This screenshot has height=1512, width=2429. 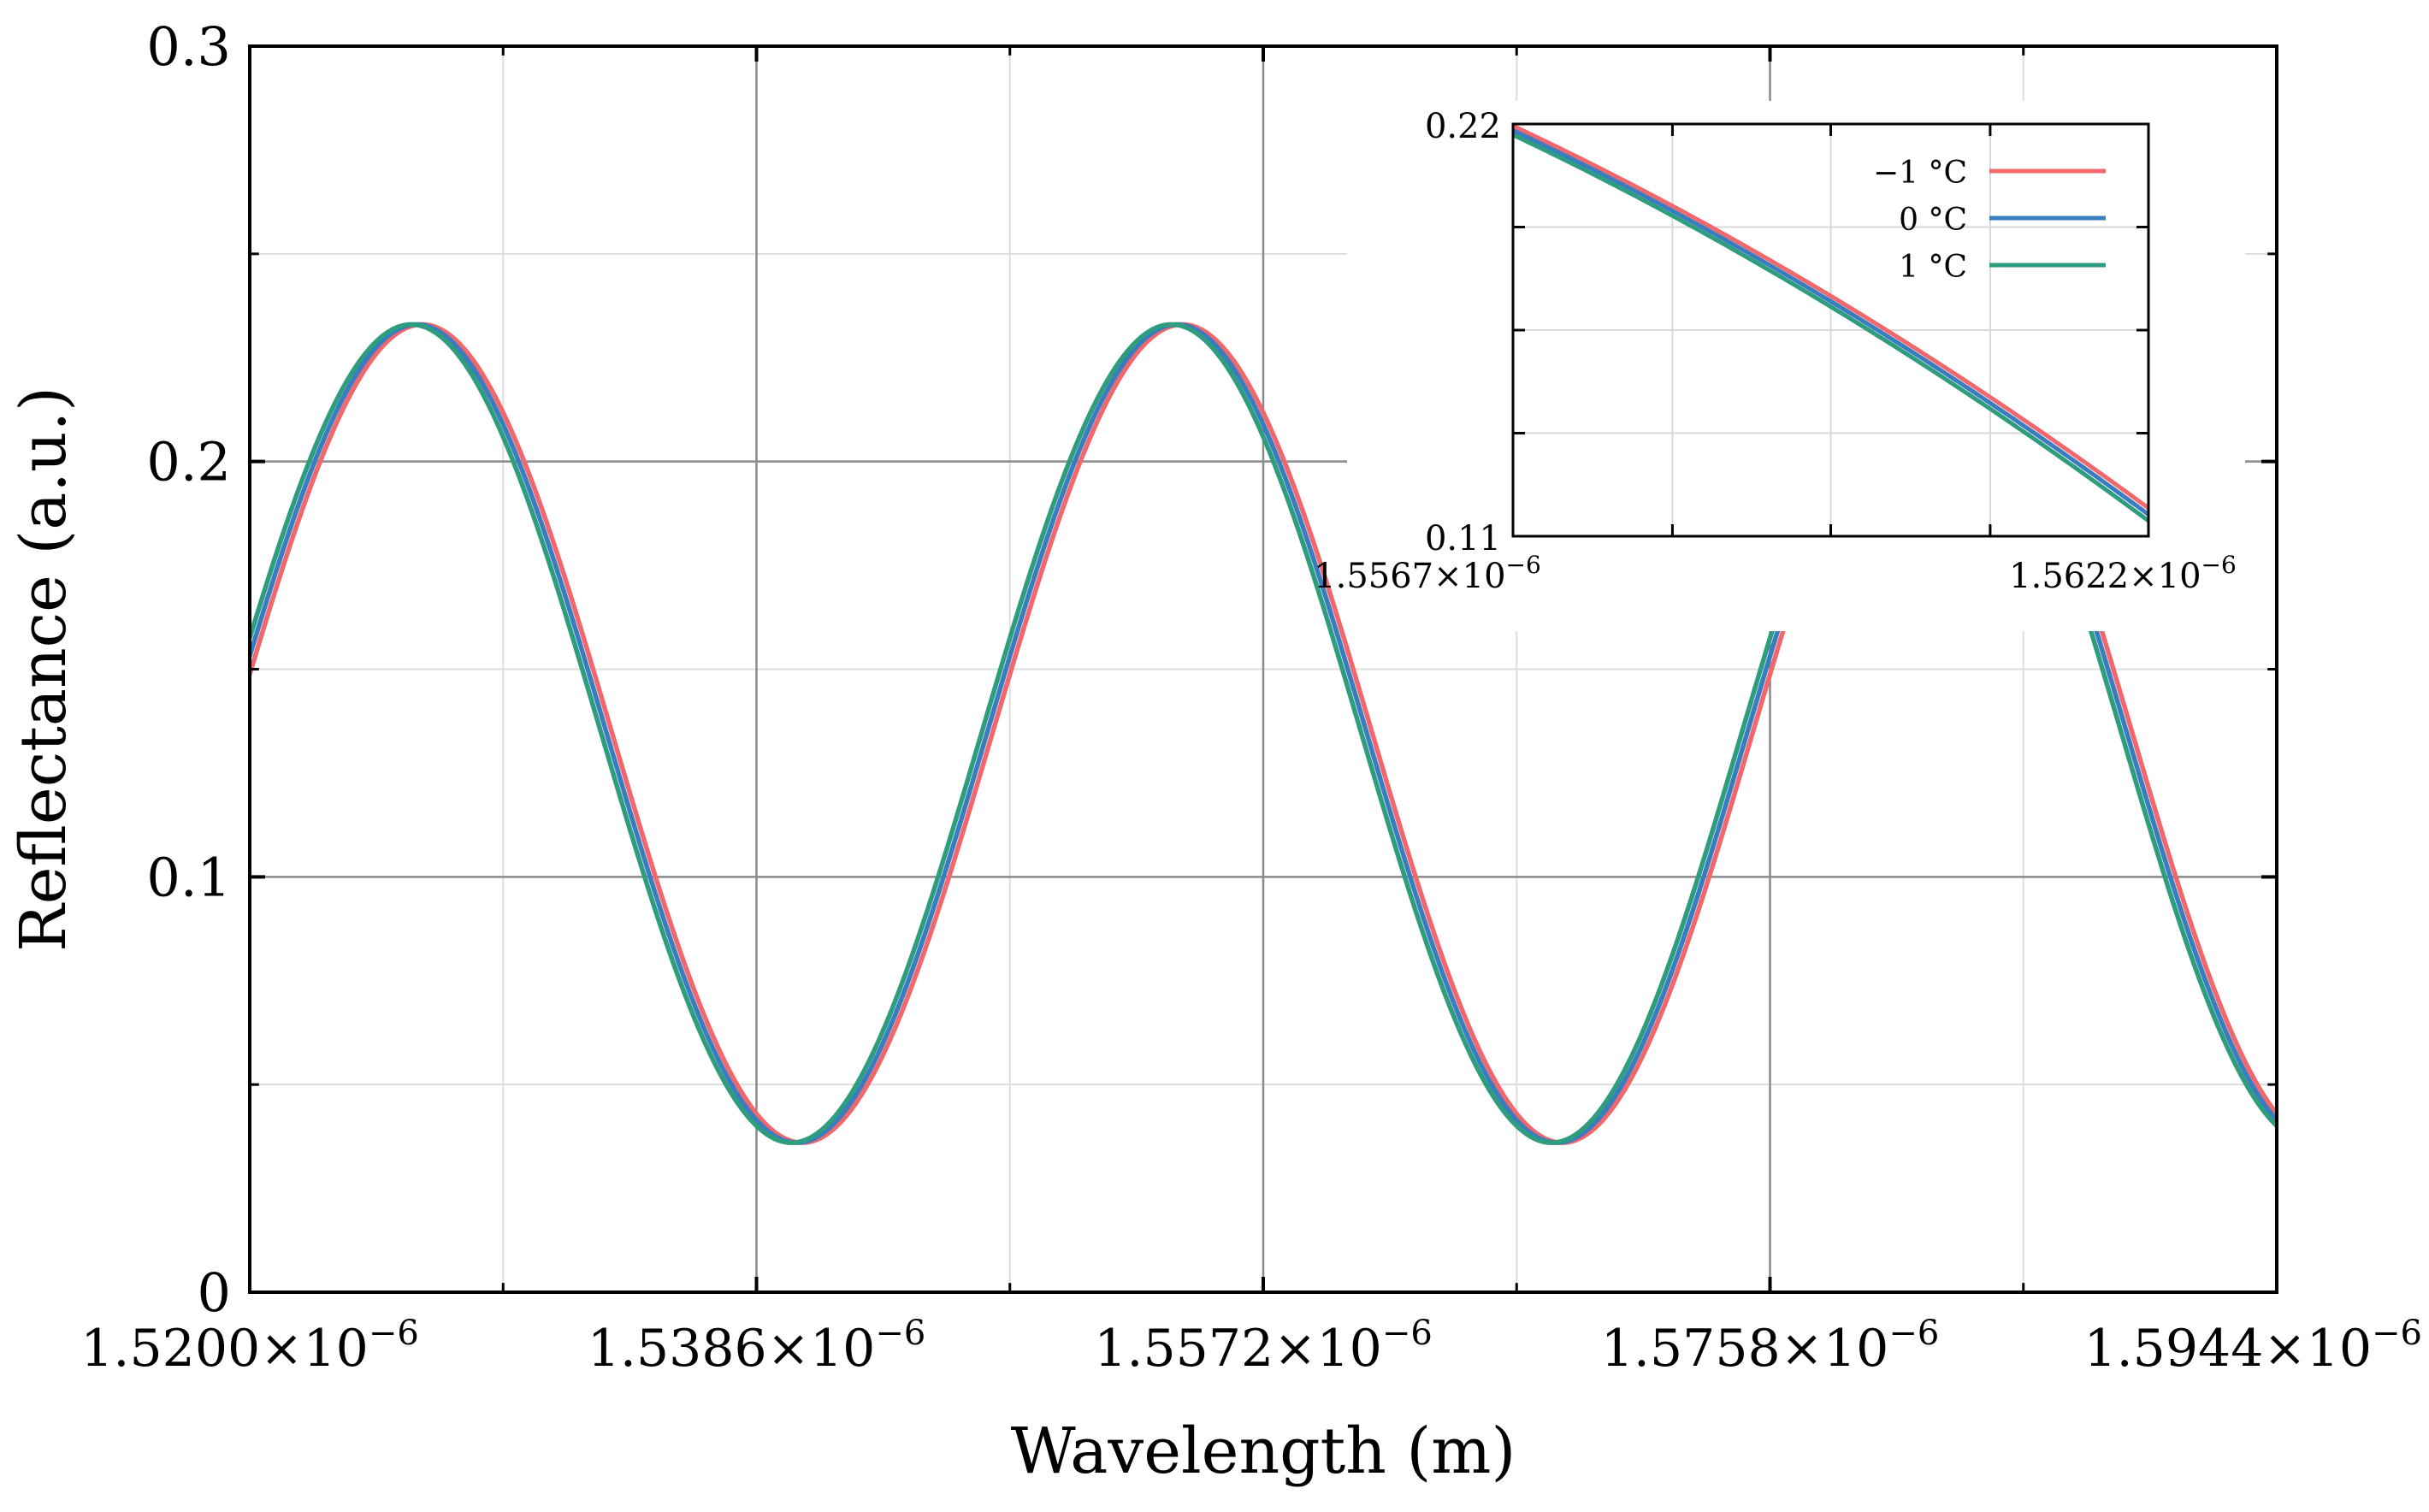 I want to click on x-tick-label-2-times: ×, so click(x=1295, y=1349).